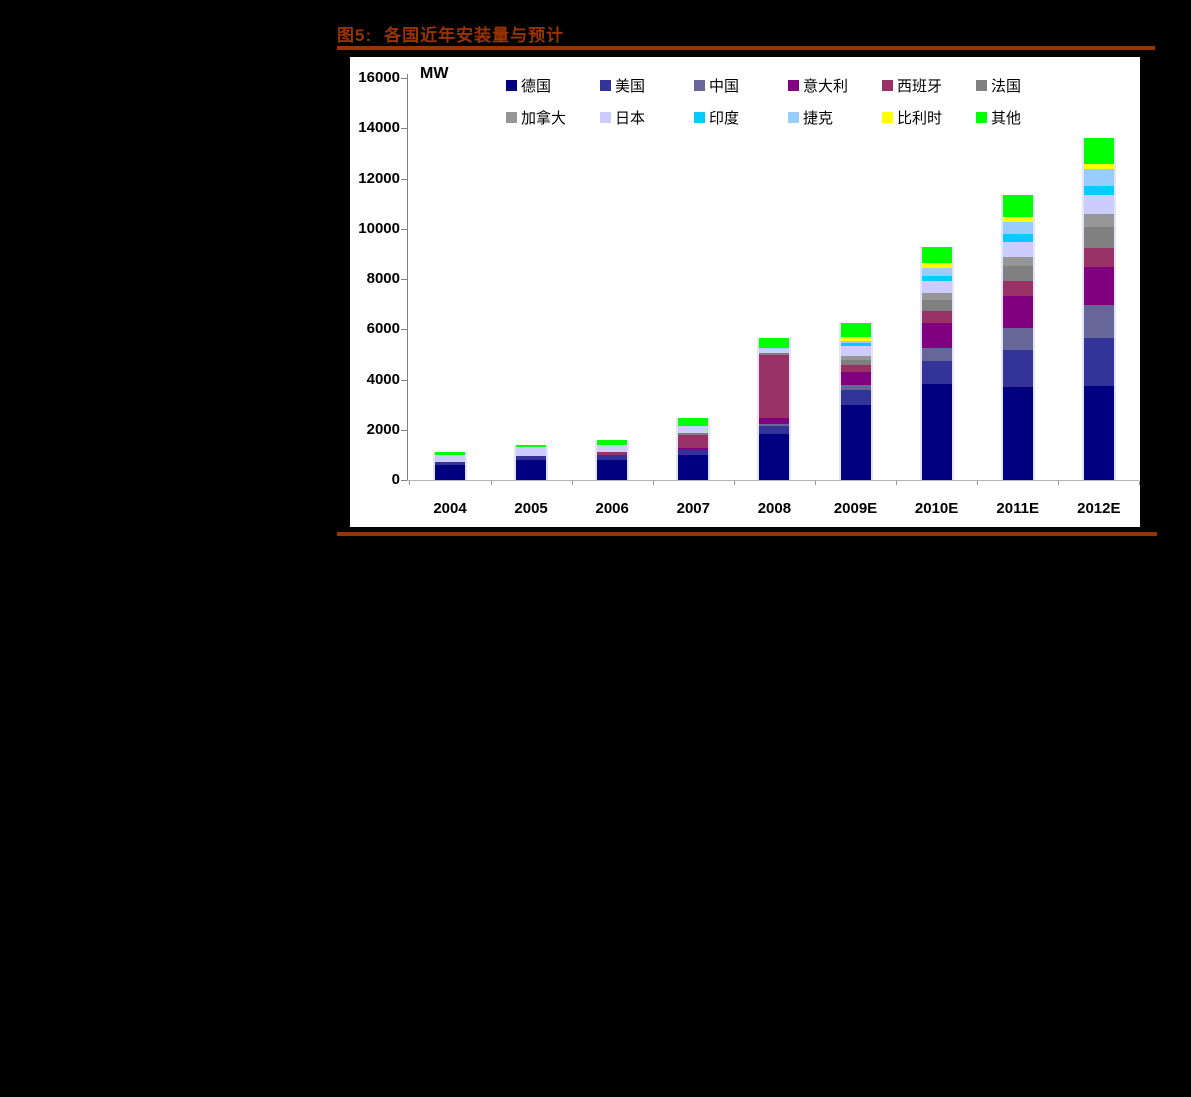 The image size is (1191, 1097). I want to click on legend-label: 意大利, so click(826, 86).